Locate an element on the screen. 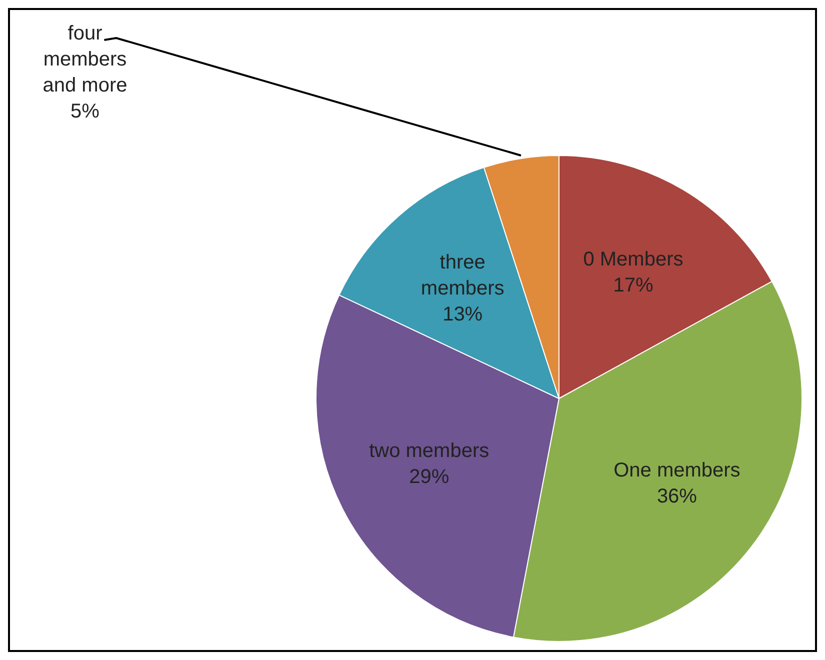  slice-label: four members and more is located at coordinates (85, 59).